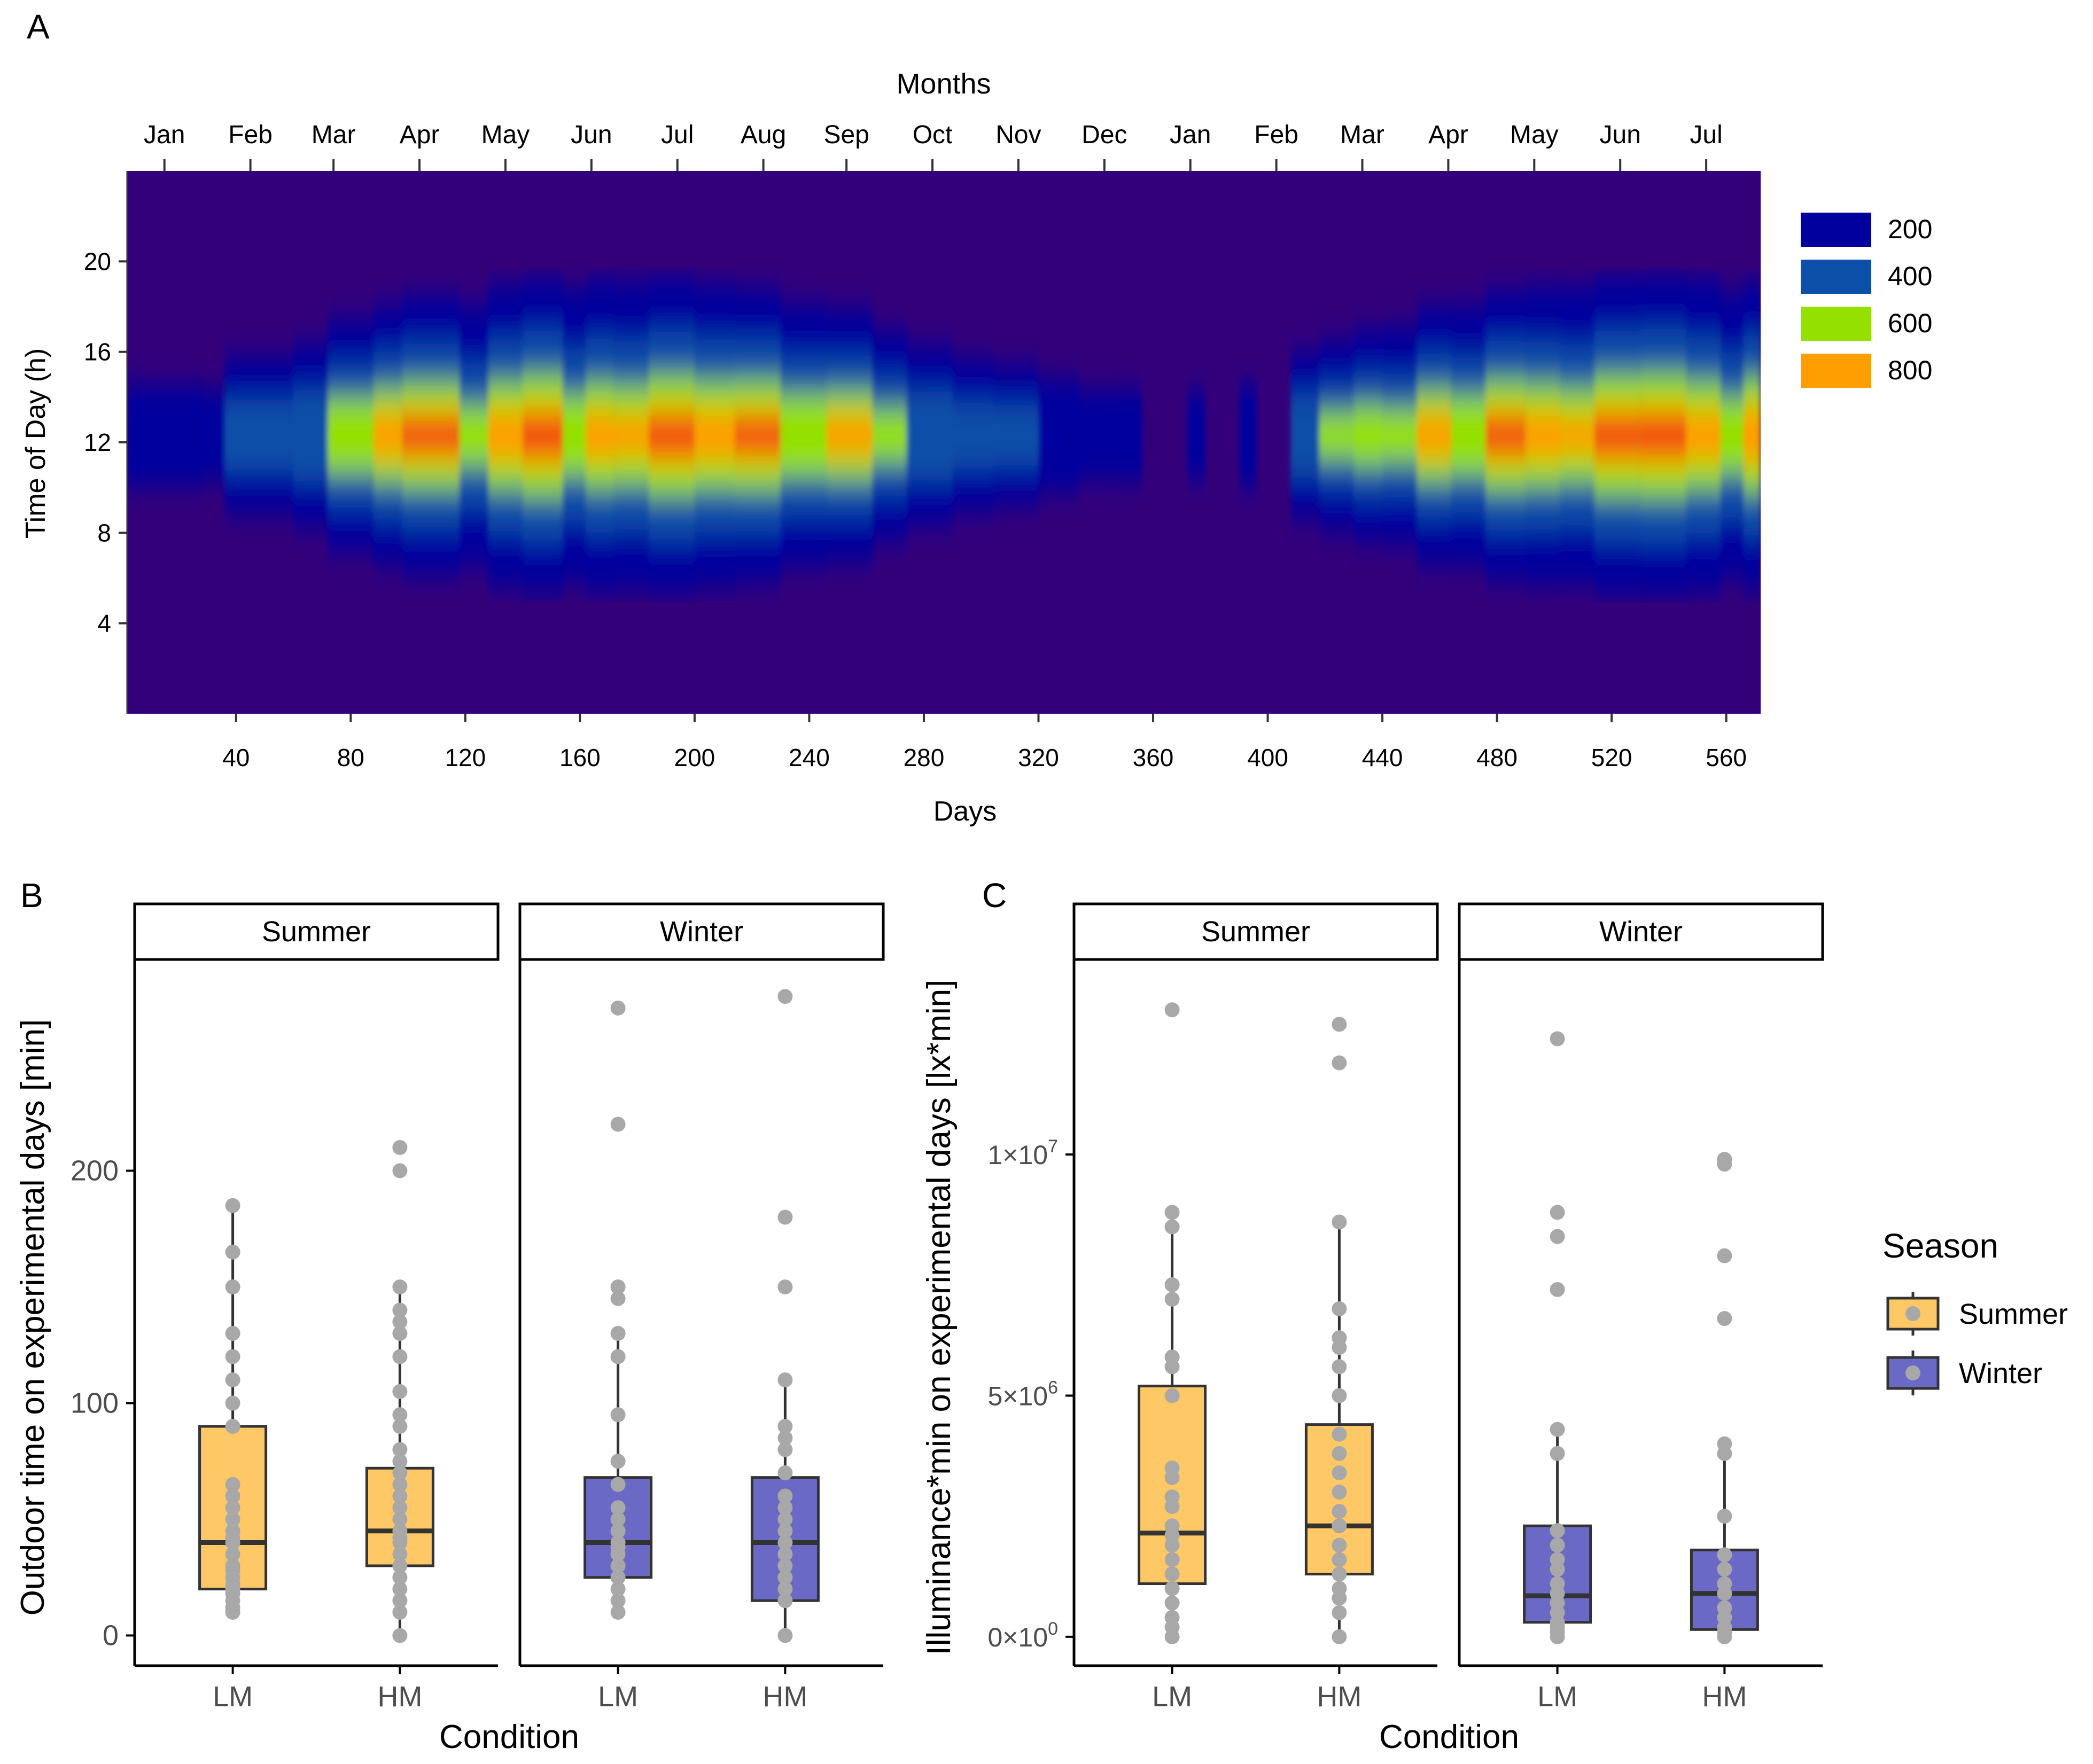 The height and width of the screenshot is (1764, 2093). What do you see at coordinates (694, 758) in the screenshot?
I see `x-tick-label: 200` at bounding box center [694, 758].